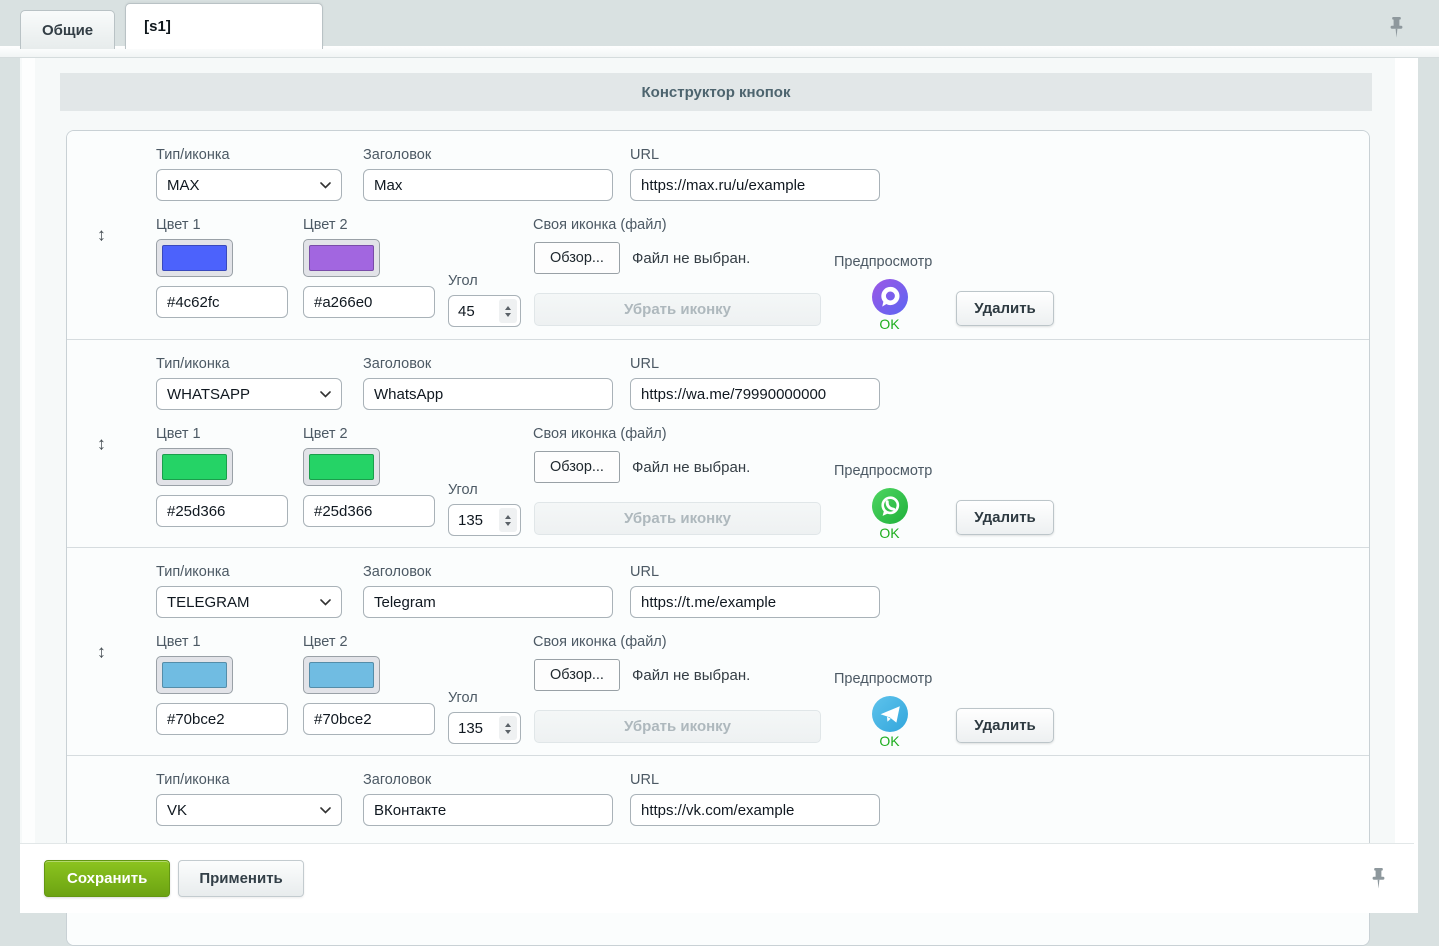  Describe the element at coordinates (224, 26) in the screenshot. I see `tab-s1: [s1]` at that location.